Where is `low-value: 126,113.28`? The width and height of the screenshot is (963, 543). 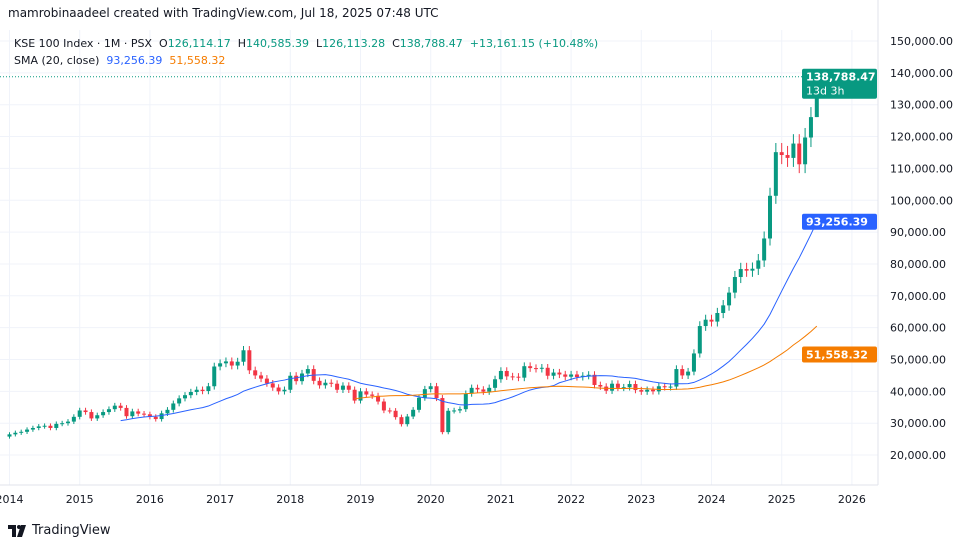 low-value: 126,113.28 is located at coordinates (354, 43).